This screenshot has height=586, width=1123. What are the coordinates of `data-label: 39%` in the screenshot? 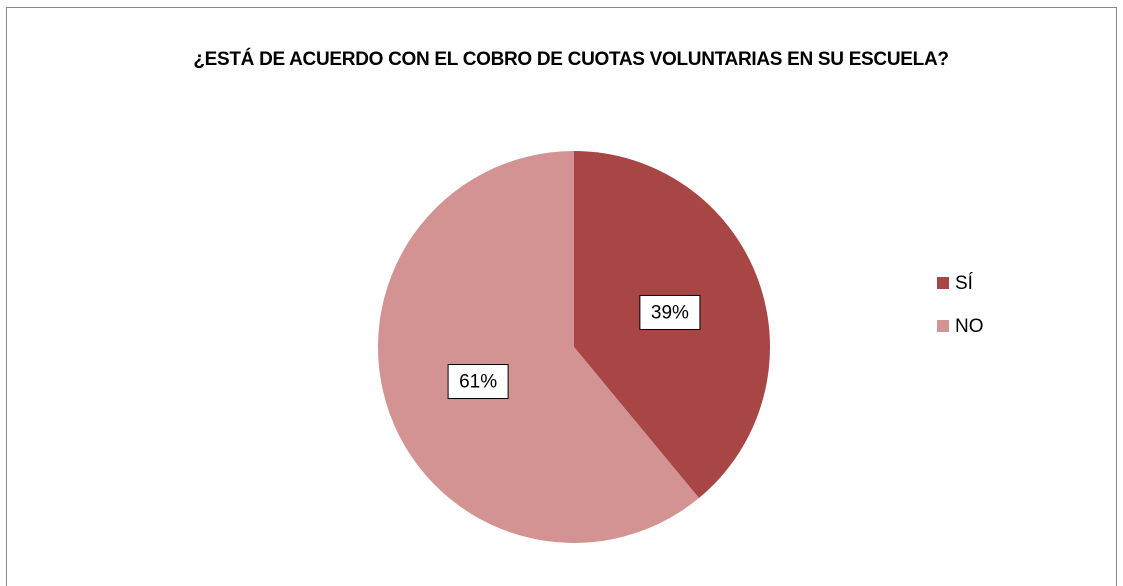 It's located at (670, 312).